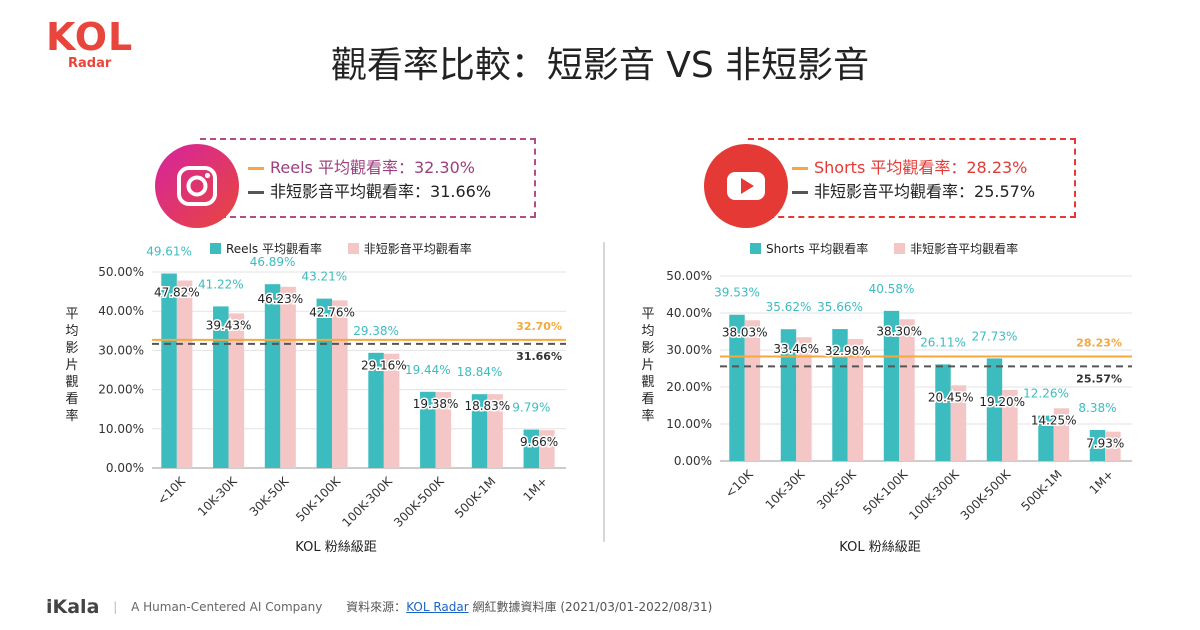  Describe the element at coordinates (590, 607) in the screenshot. I see `source-suffix: 網紅數據資料庫 (2021/03/01-2022/08/31)` at that location.